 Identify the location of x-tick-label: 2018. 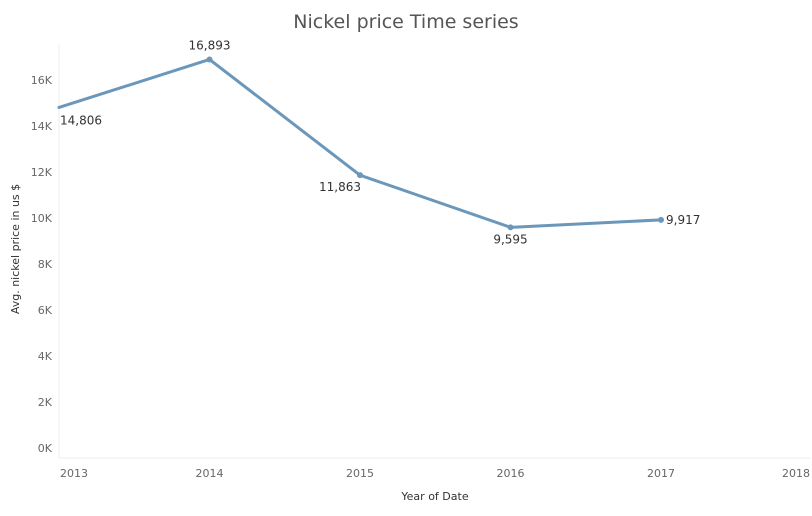
(796, 473).